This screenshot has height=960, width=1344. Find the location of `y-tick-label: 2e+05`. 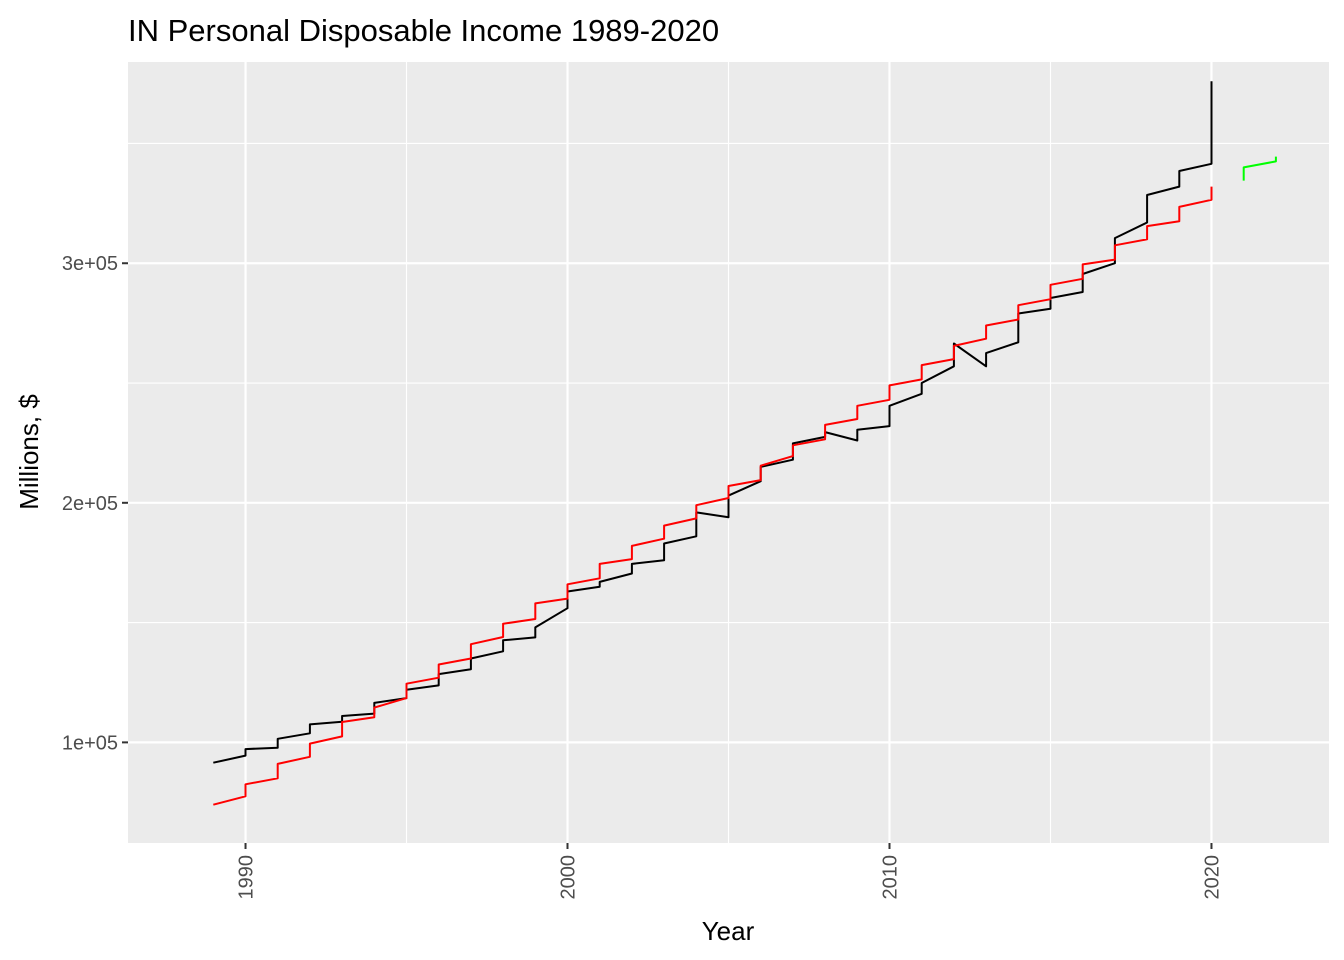

y-tick-label: 2e+05 is located at coordinates (90, 504).